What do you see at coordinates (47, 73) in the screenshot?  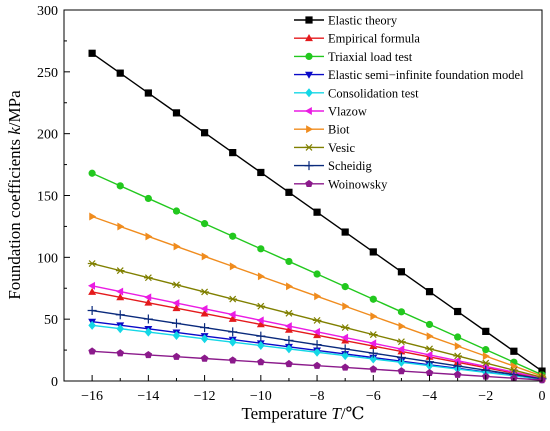 I see `y-tick-label: 250` at bounding box center [47, 73].